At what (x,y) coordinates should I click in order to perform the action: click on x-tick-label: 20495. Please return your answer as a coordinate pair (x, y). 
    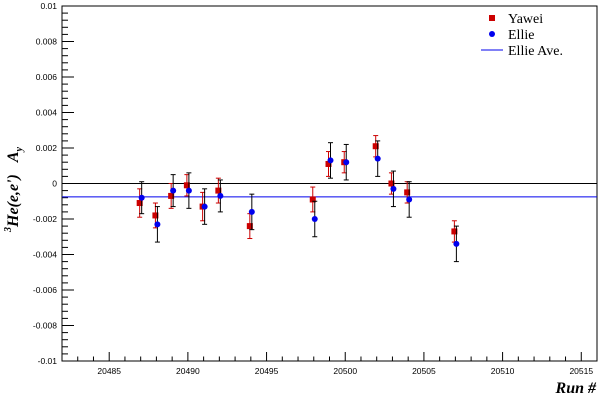
    Looking at the image, I should click on (267, 371).